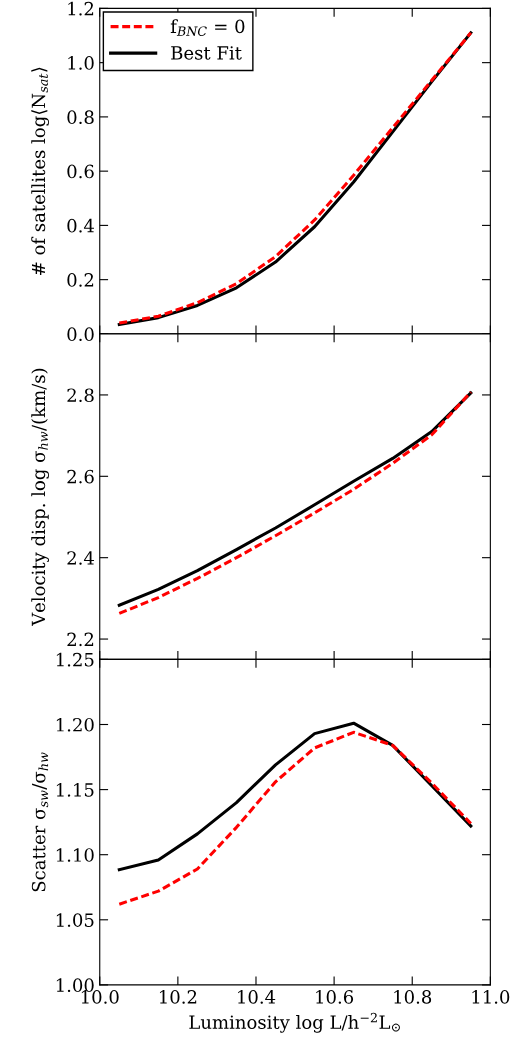 Image resolution: width=525 pixels, height=1050 pixels. What do you see at coordinates (80, 558) in the screenshot?
I see `y-tick-label: 2.4` at bounding box center [80, 558].